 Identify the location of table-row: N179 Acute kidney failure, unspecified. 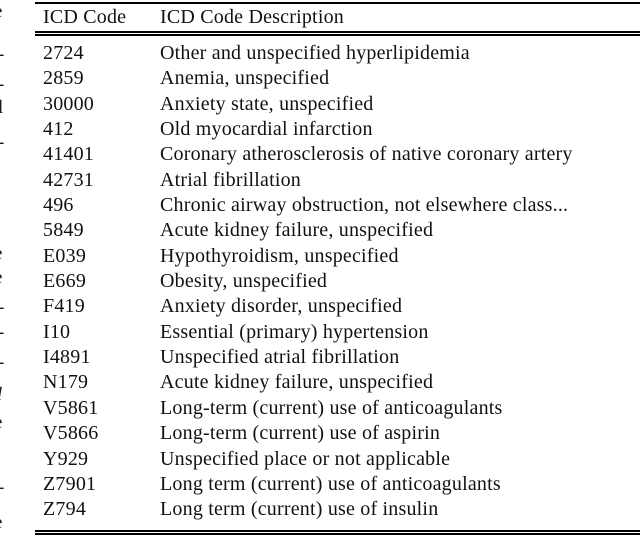
(337, 382).